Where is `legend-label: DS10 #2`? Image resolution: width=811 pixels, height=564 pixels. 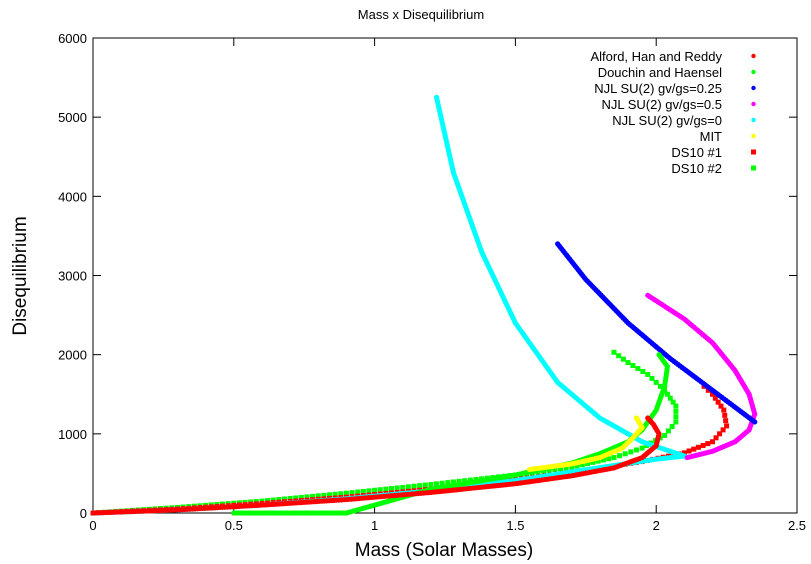
legend-label: DS10 #2 is located at coordinates (696, 168).